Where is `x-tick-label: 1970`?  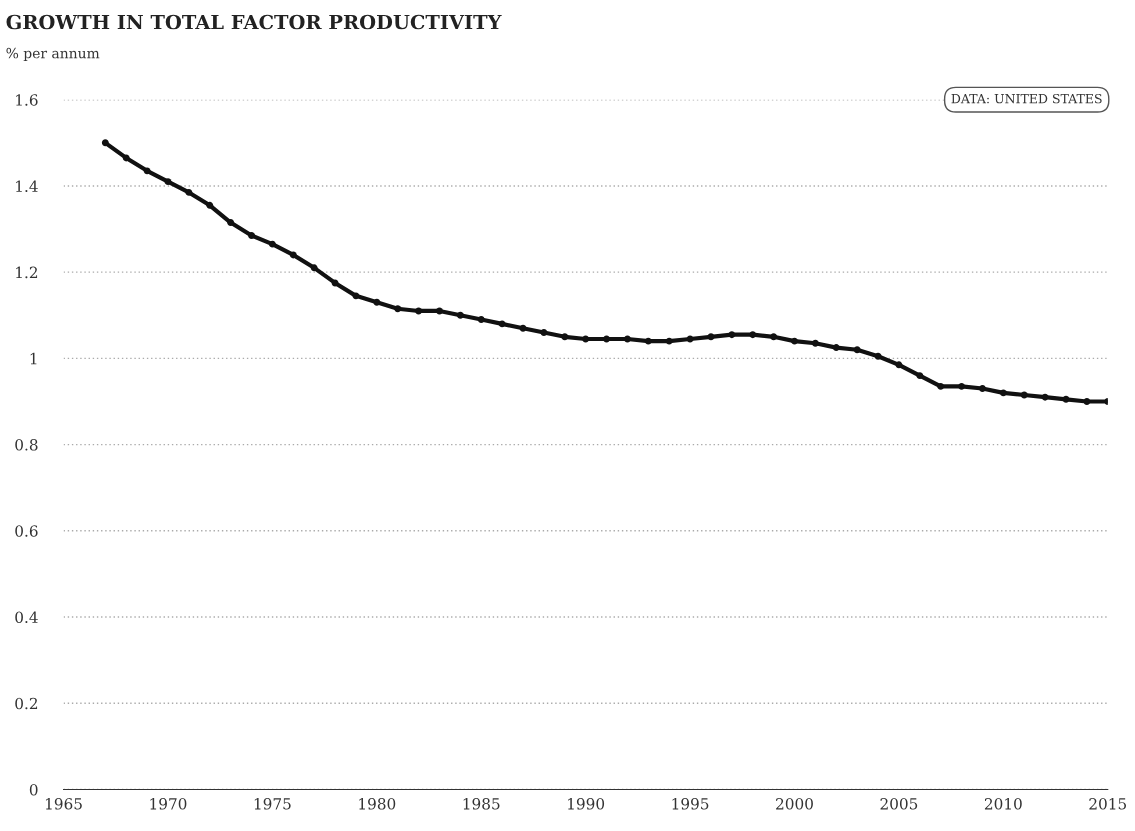 x-tick-label: 1970 is located at coordinates (168, 804).